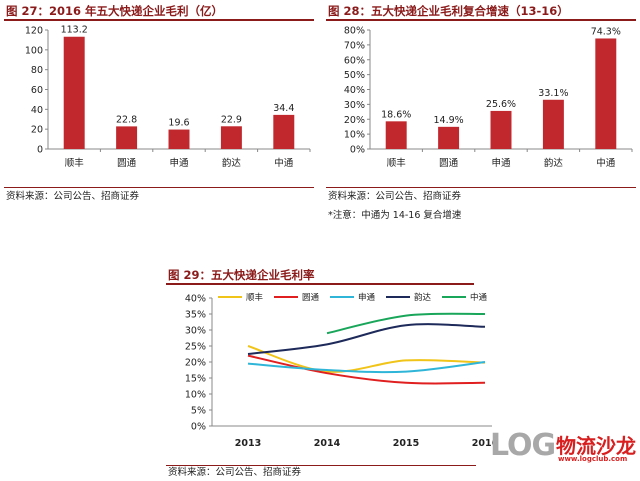 Image resolution: width=640 pixels, height=481 pixels. What do you see at coordinates (255, 297) in the screenshot?
I see `legend-label: 顺丰` at bounding box center [255, 297].